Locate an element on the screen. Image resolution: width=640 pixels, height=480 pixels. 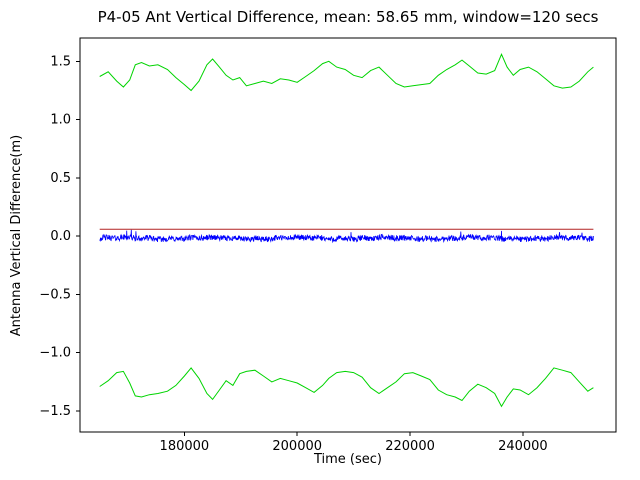
x-tick-label: 220000 is located at coordinates (410, 446).